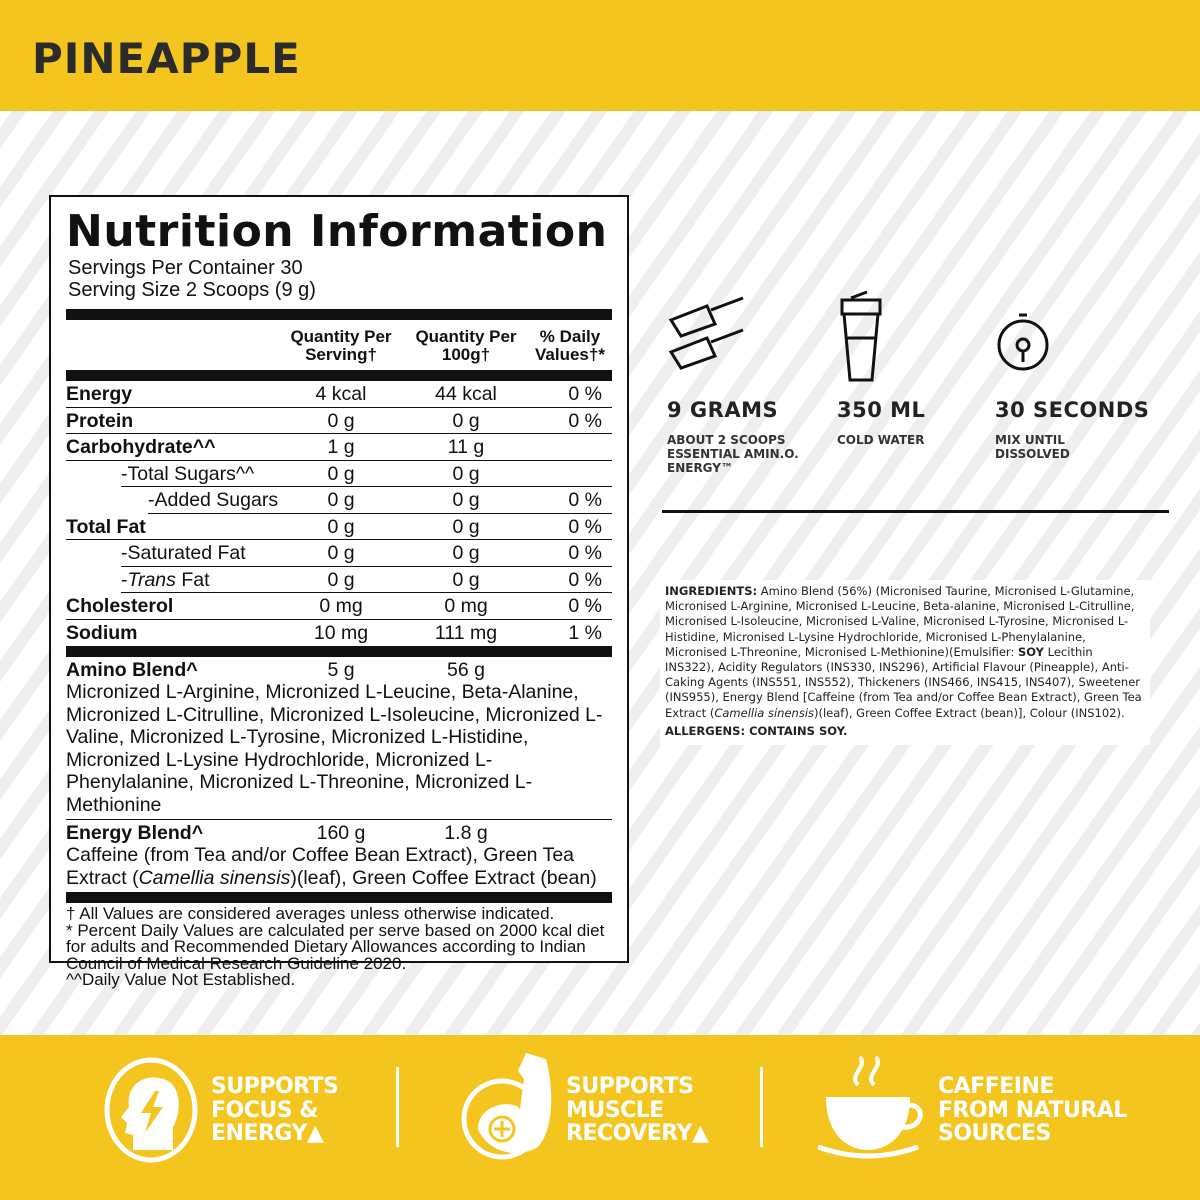 The height and width of the screenshot is (1200, 1200). I want to click on per-serving-value: 4 kcal, so click(341, 394).